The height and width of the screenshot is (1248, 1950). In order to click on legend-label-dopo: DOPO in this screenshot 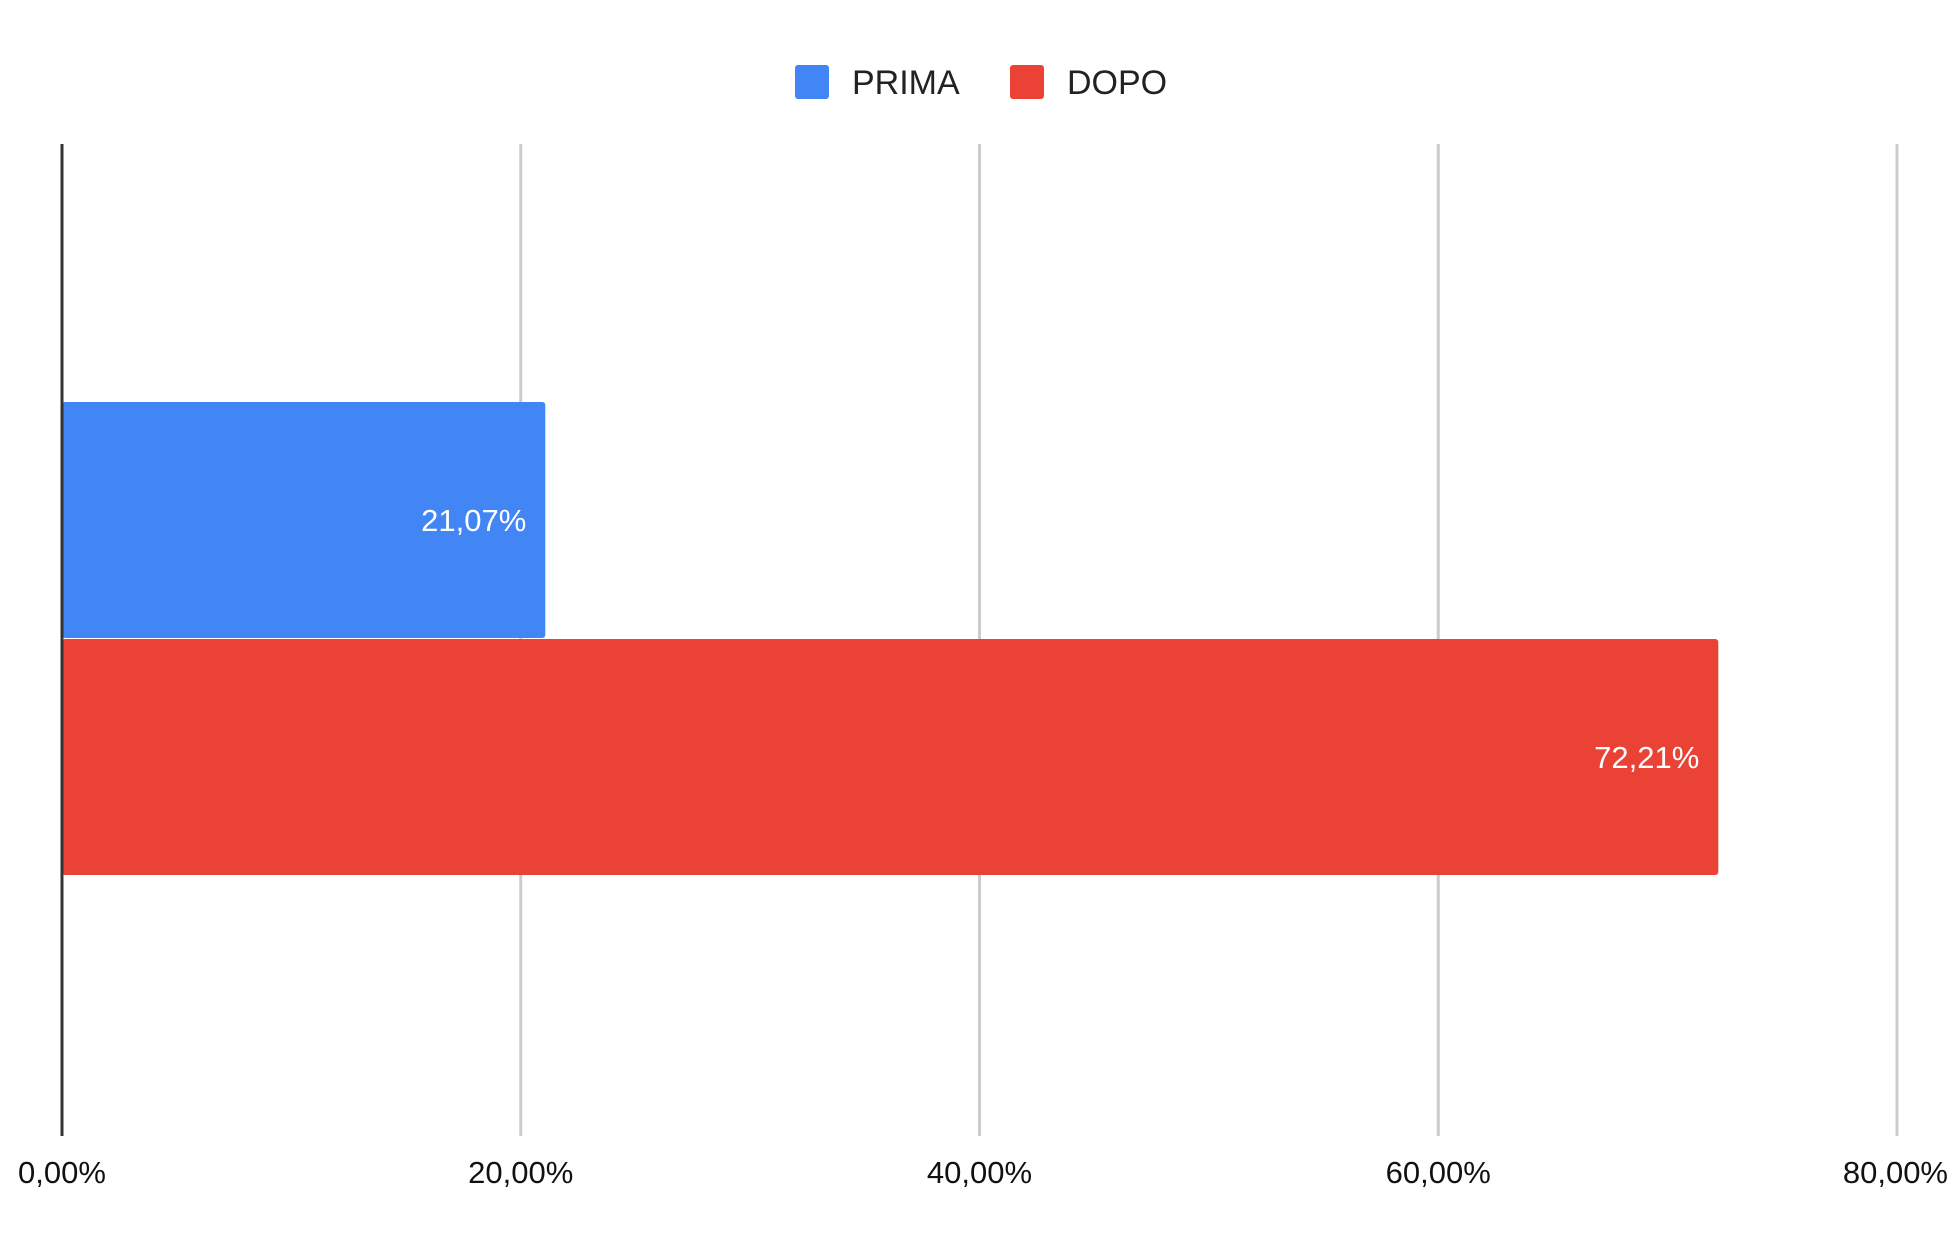, I will do `click(1117, 83)`.